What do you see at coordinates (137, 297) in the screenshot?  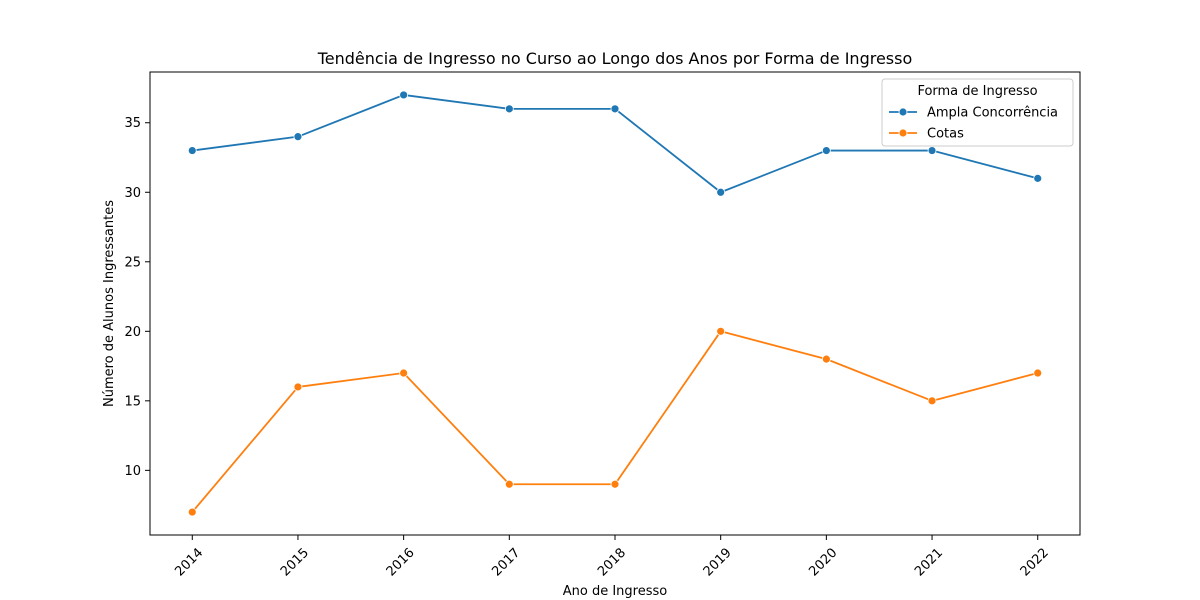 I see `y-axis: 10 15 20 25 30 35` at bounding box center [137, 297].